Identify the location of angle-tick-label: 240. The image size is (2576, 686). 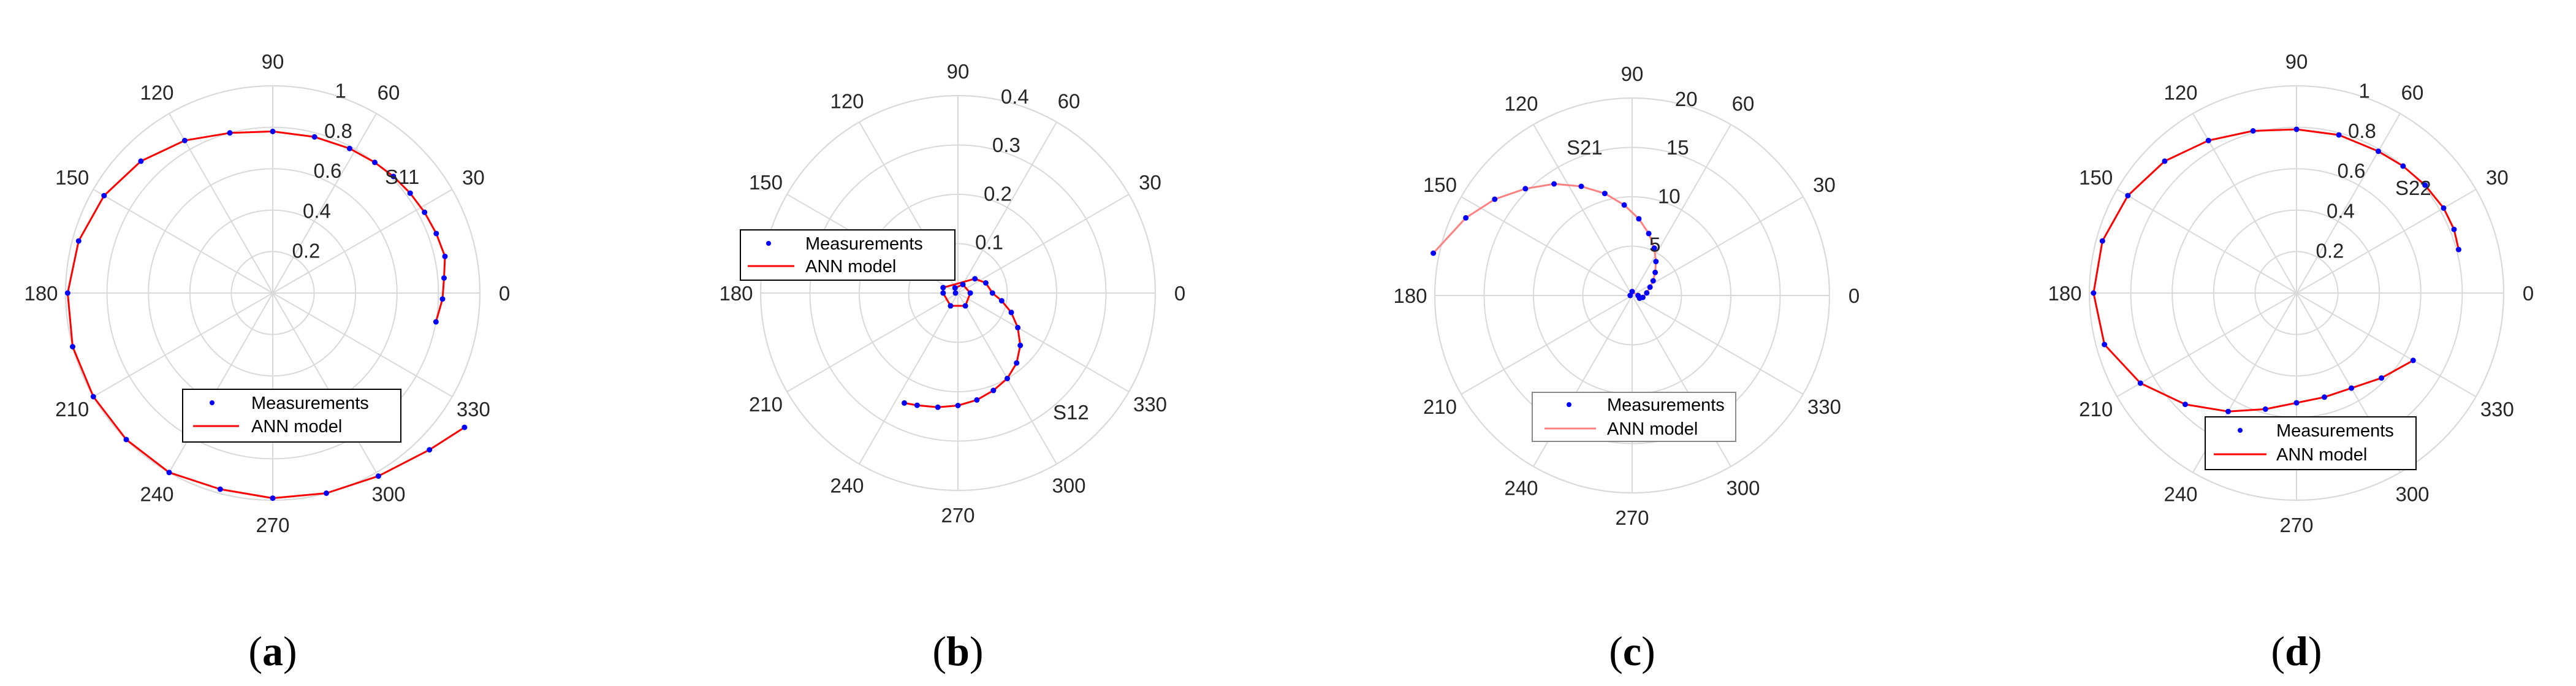
(847, 486).